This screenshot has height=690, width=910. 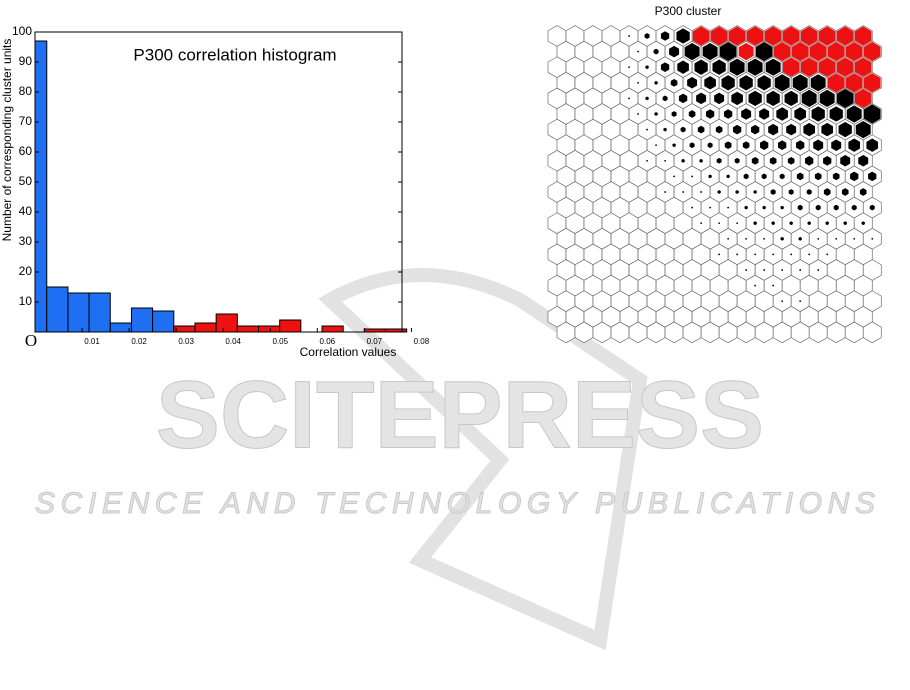 What do you see at coordinates (26, 91) in the screenshot?
I see `y-tick-label: 80` at bounding box center [26, 91].